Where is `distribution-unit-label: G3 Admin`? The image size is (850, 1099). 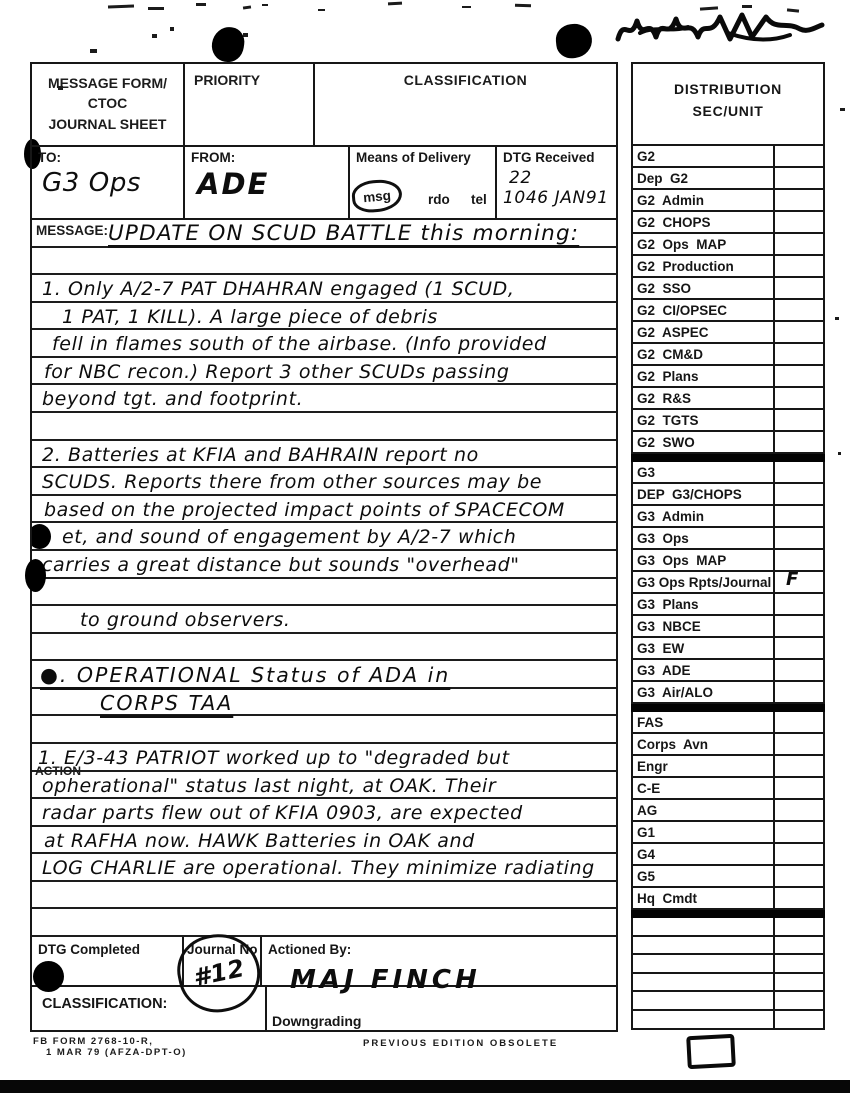 distribution-unit-label: G3 Admin is located at coordinates (704, 516).